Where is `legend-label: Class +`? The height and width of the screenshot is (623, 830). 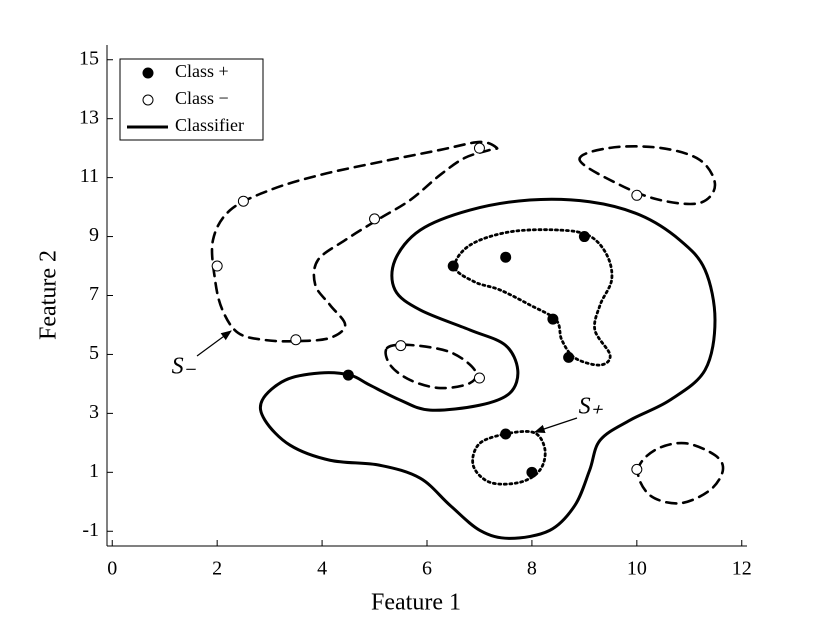
legend-label: Class + is located at coordinates (202, 71).